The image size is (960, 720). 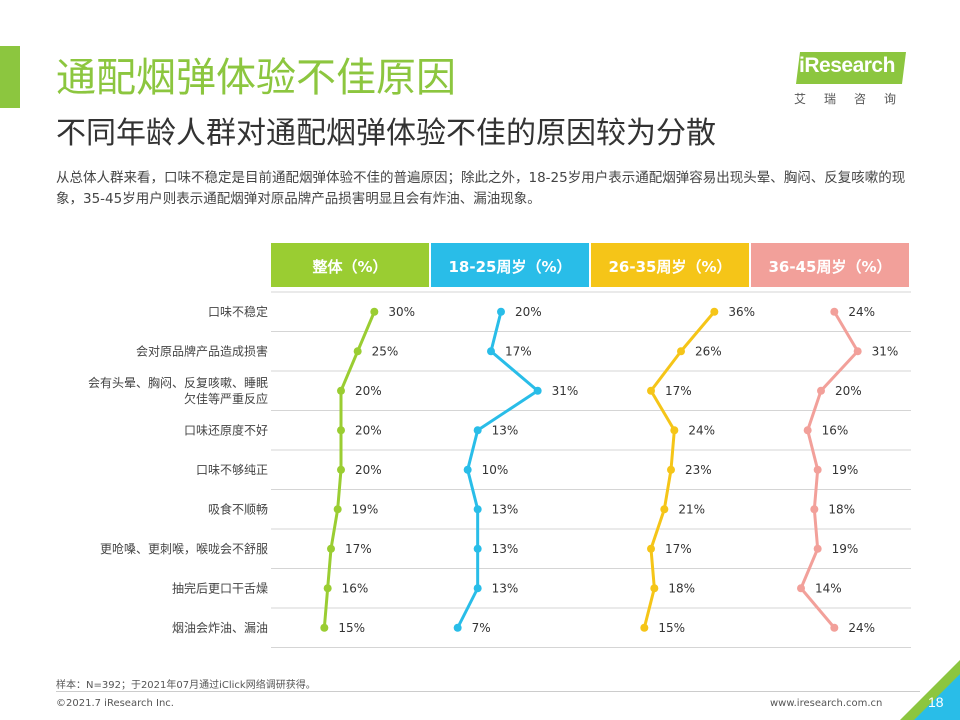 What do you see at coordinates (401, 312) in the screenshot?
I see `data-label: 30%` at bounding box center [401, 312].